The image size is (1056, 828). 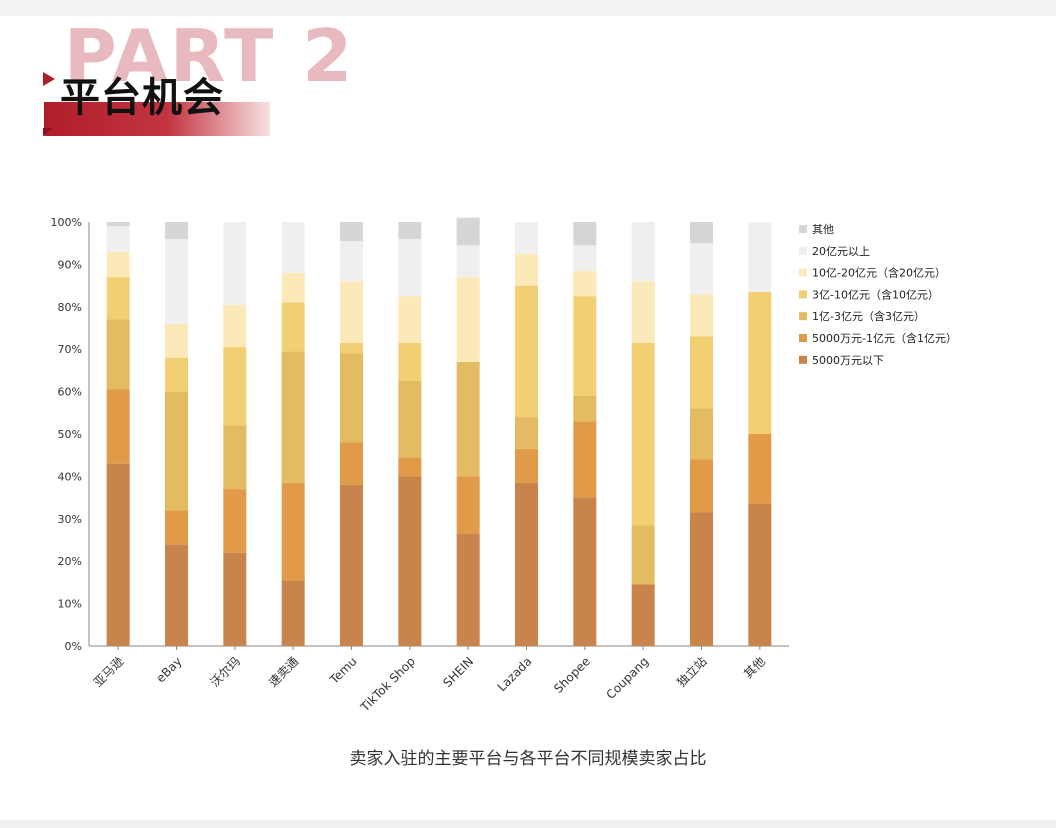 I want to click on title-ribbon, so click(x=157, y=119).